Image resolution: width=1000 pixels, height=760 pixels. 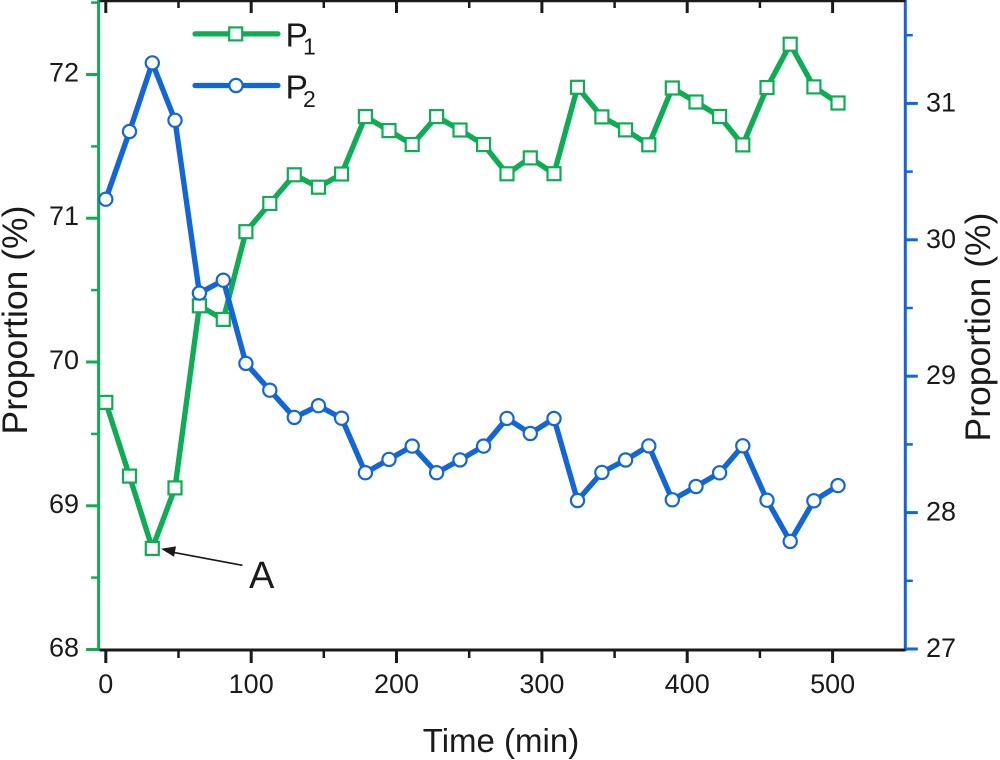 What do you see at coordinates (396, 684) in the screenshot?
I see `svg-text: 200` at bounding box center [396, 684].